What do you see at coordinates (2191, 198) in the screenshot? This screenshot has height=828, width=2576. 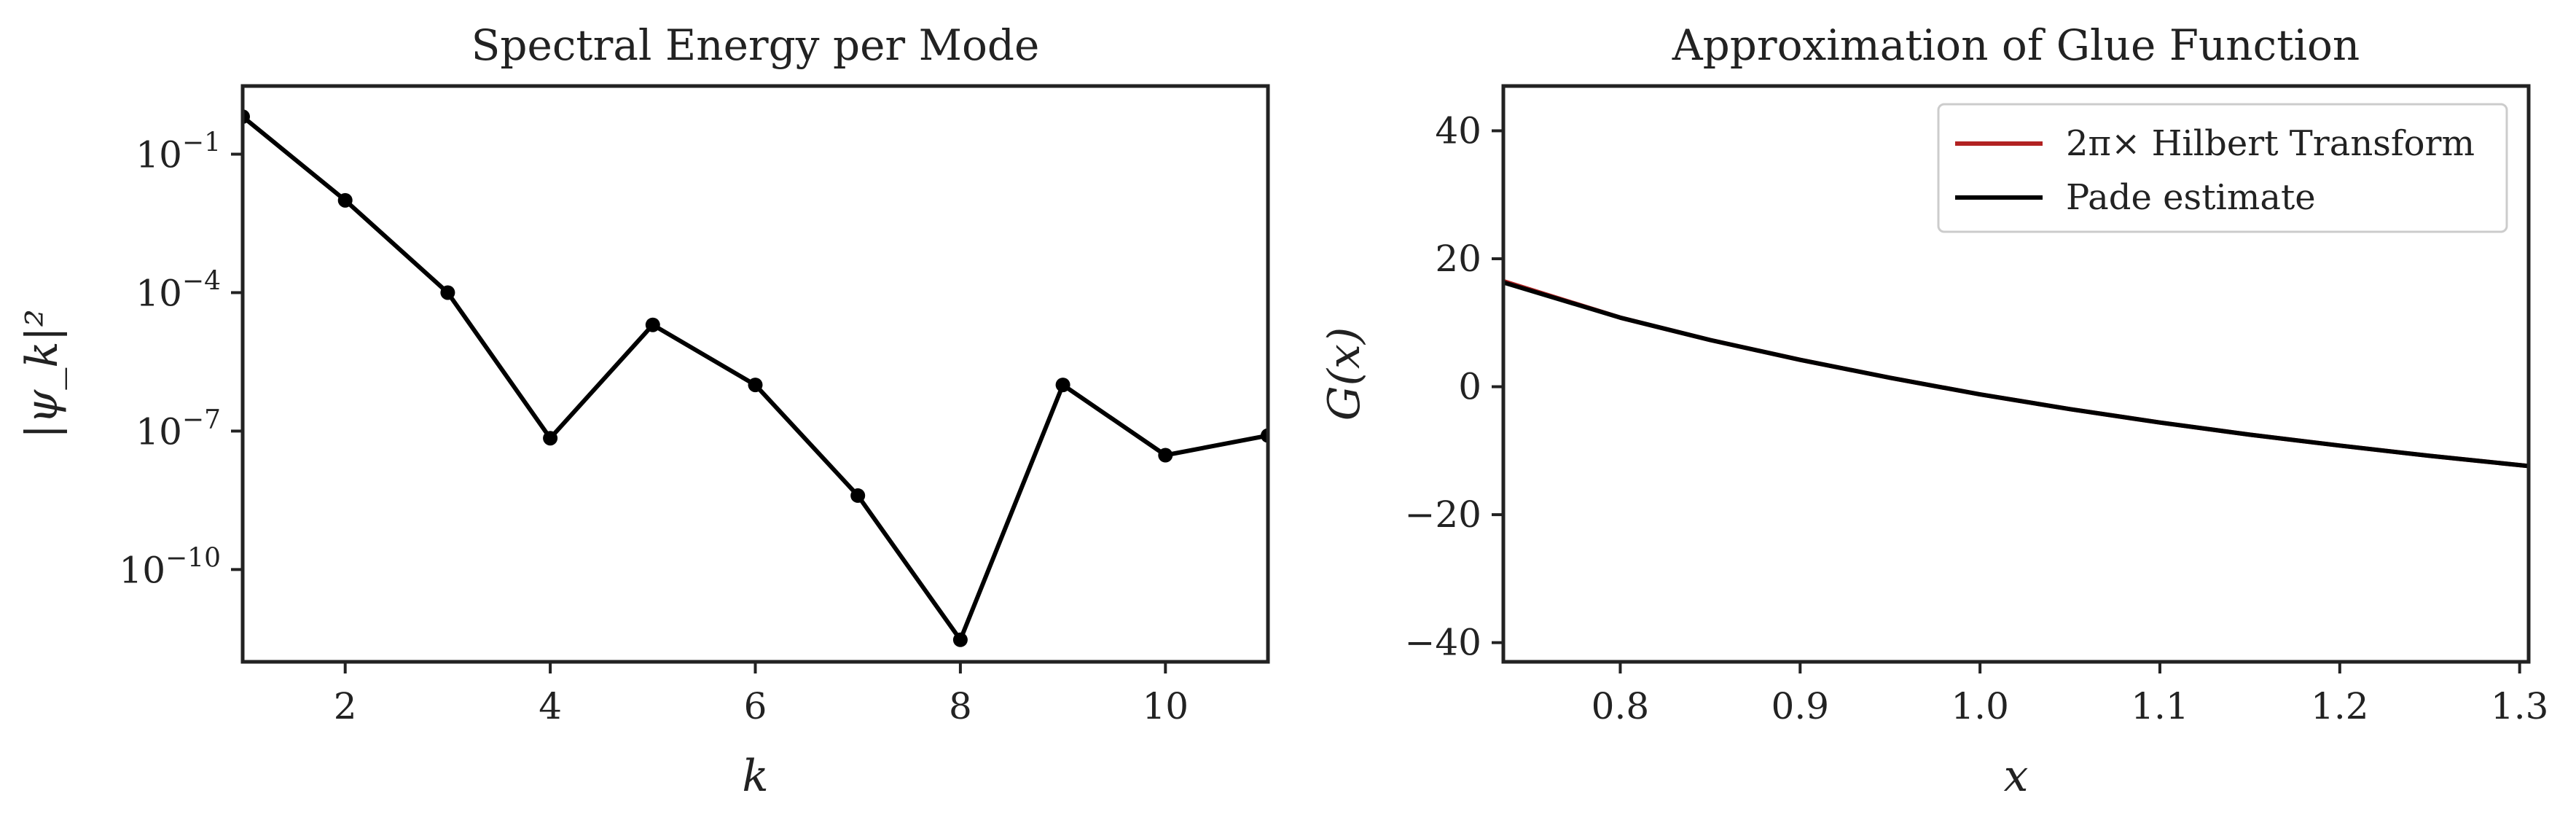 I see `legend-label: Pade estimate` at bounding box center [2191, 198].